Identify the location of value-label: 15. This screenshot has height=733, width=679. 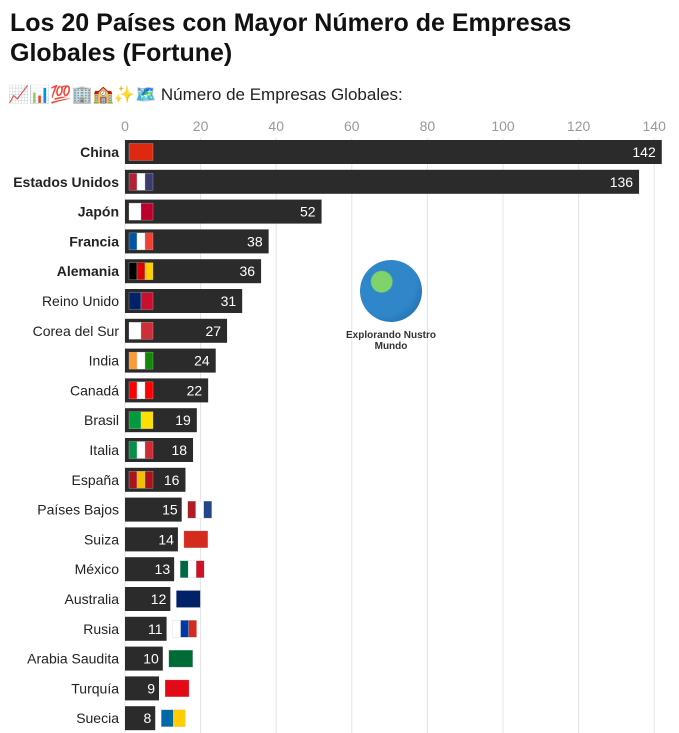
(170, 510).